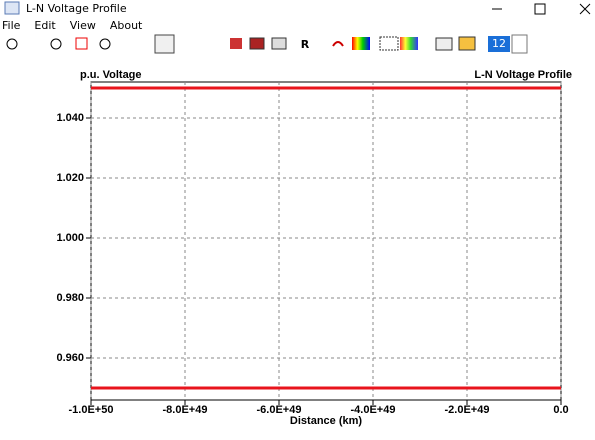  I want to click on copy-button, so click(257, 43).